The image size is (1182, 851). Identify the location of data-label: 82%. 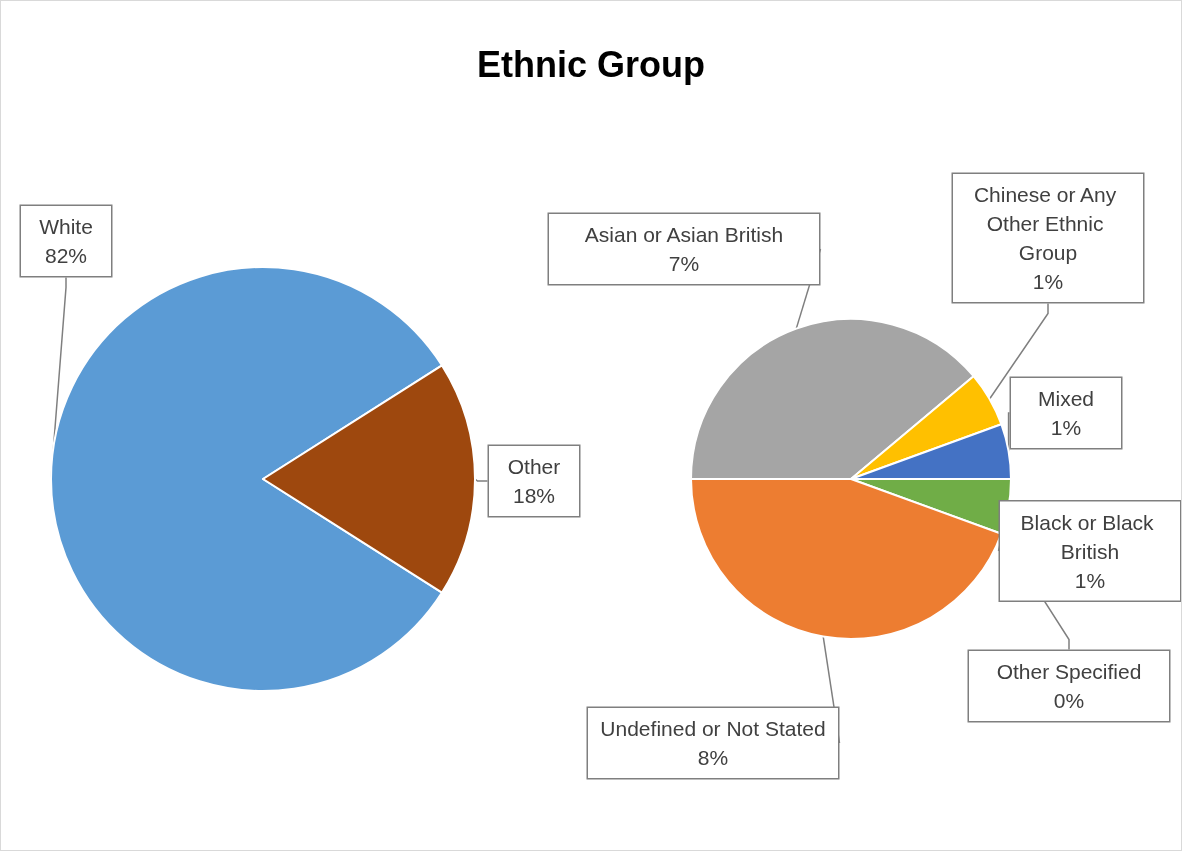
(66, 255).